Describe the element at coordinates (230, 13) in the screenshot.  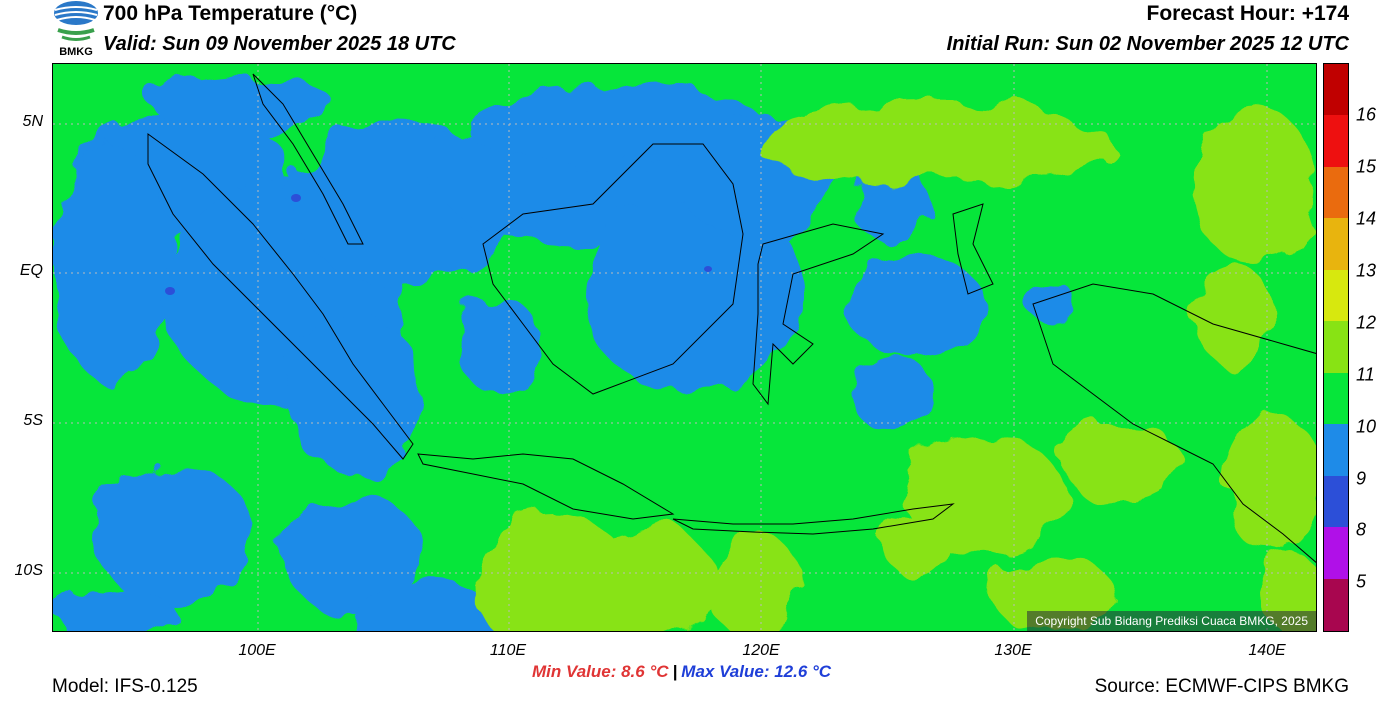
I see `map-title: 700 hPa Temperature (°C)` at that location.